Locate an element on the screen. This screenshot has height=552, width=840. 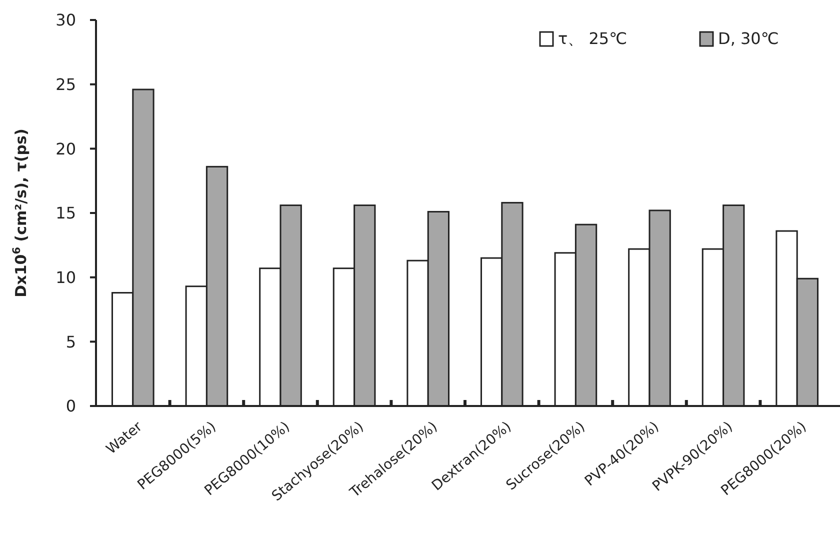
y-tick-label: 0 is located at coordinates (71, 406).